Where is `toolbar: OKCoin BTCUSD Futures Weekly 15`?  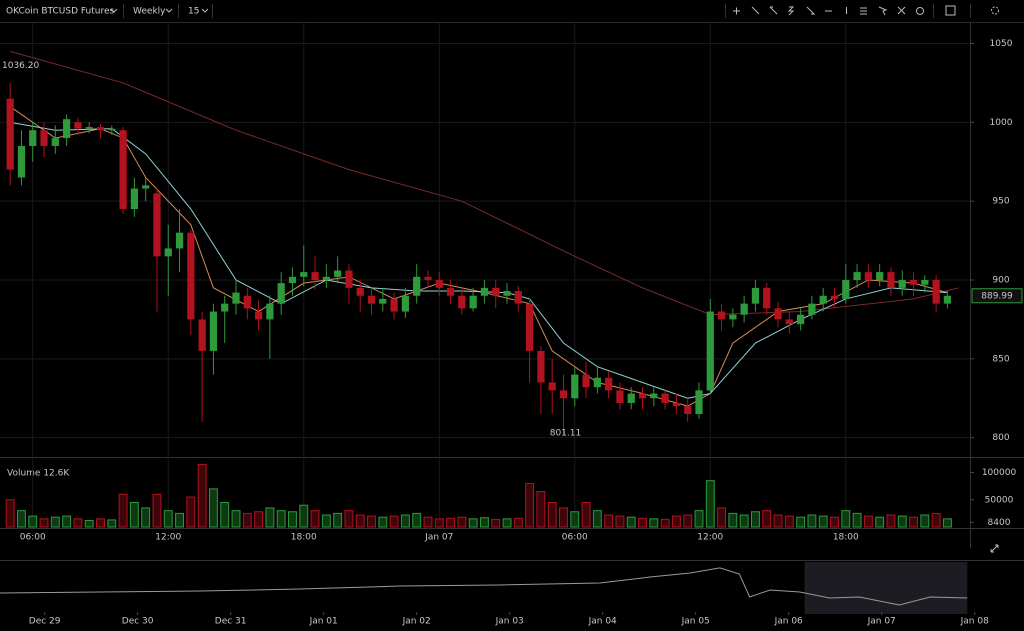
toolbar: OKCoin BTCUSD Futures Weekly 15 is located at coordinates (512, 13).